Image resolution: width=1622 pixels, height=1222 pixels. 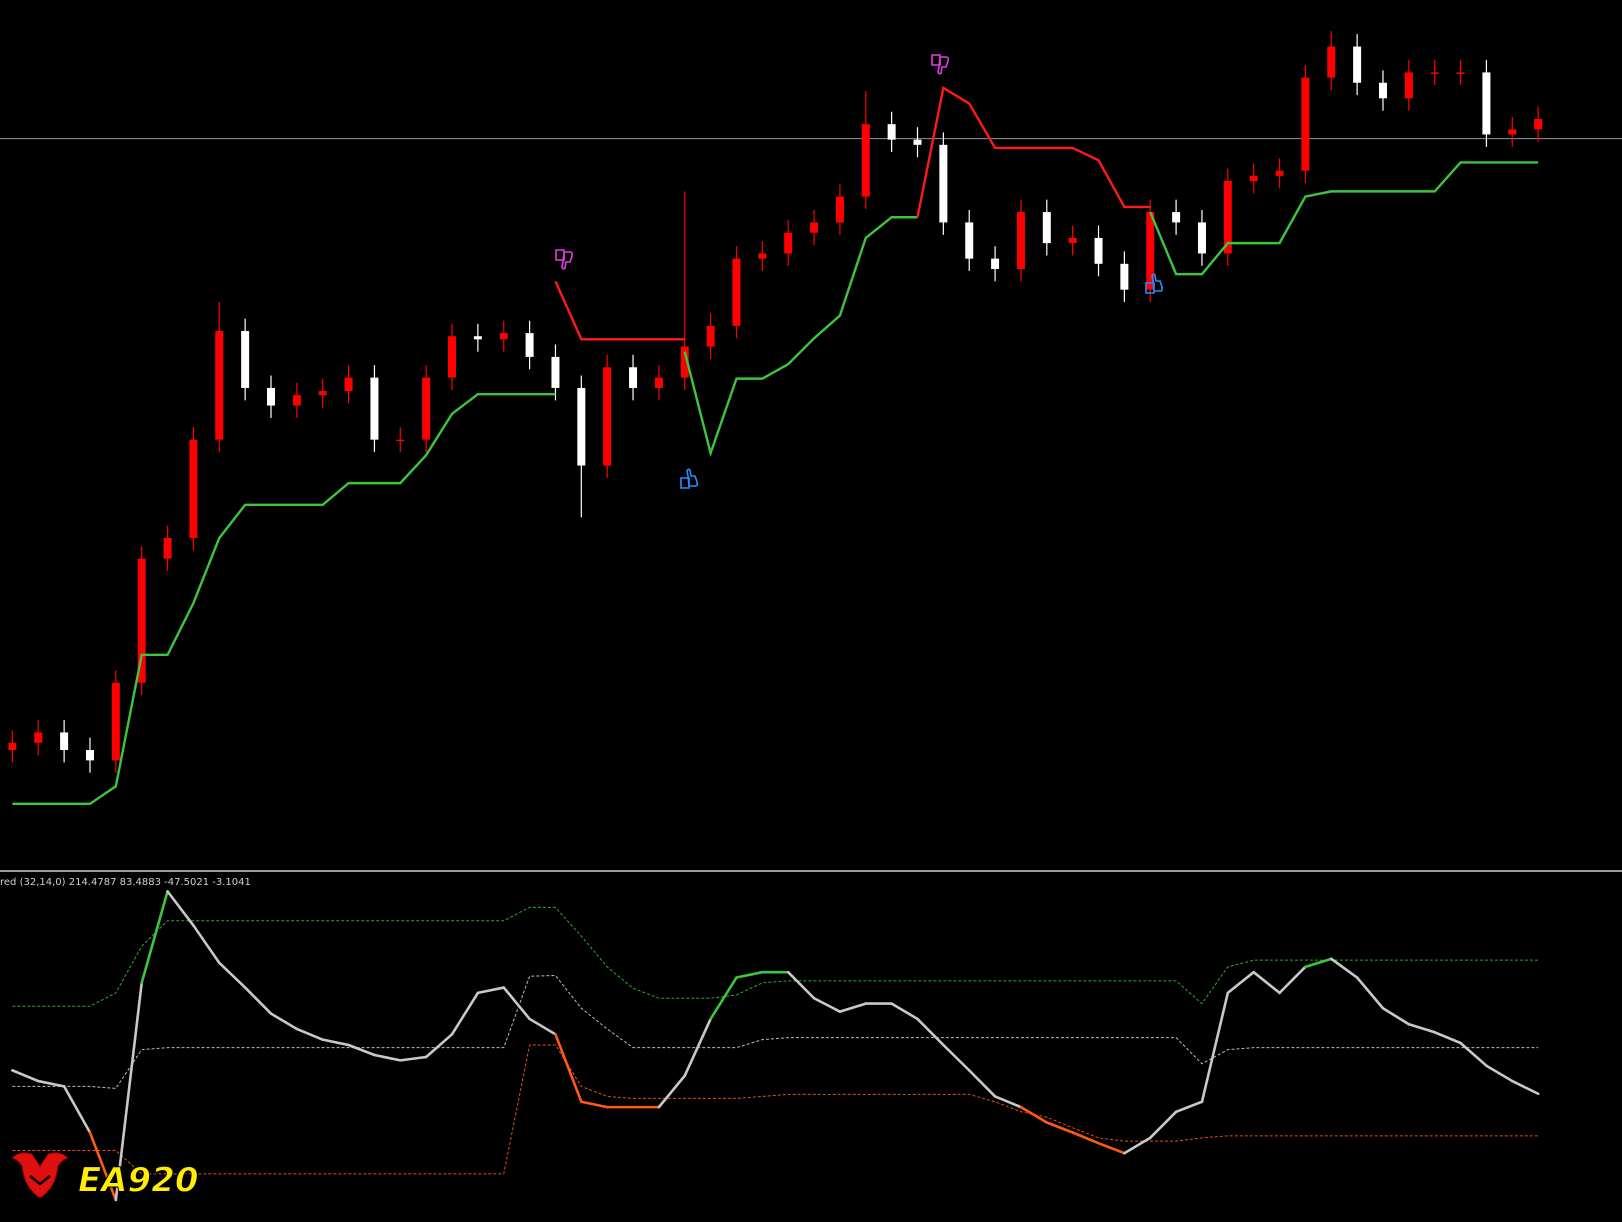 I want to click on logo-icon, so click(x=40, y=1175).